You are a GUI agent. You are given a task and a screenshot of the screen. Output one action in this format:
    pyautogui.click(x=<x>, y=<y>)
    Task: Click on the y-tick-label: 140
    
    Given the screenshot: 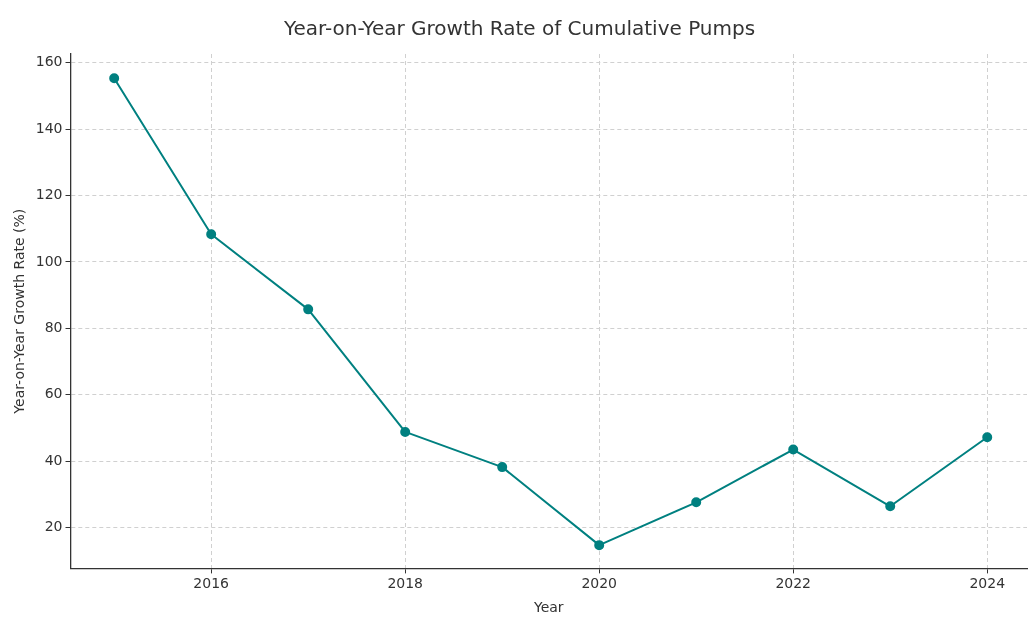 What is the action you would take?
    pyautogui.click(x=49, y=127)
    